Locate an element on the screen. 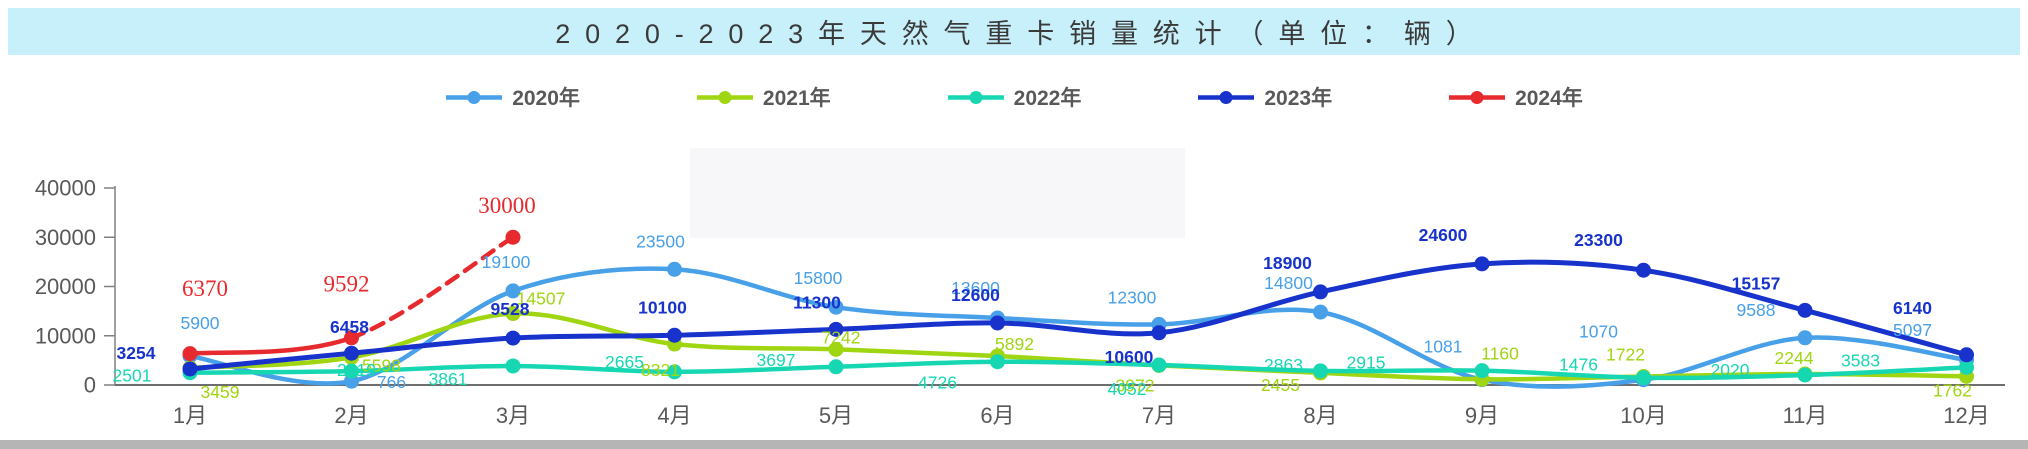 The height and width of the screenshot is (449, 2028). series-1-data-label: 3459 is located at coordinates (220, 392).